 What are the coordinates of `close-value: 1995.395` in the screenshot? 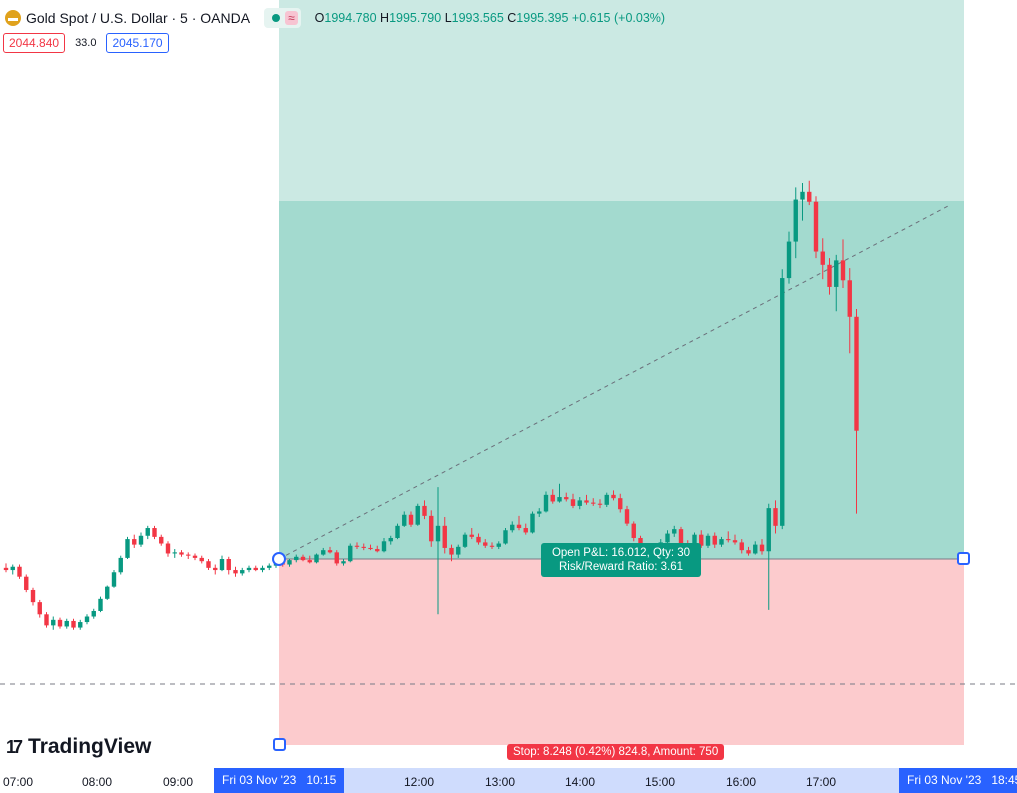 It's located at (542, 18).